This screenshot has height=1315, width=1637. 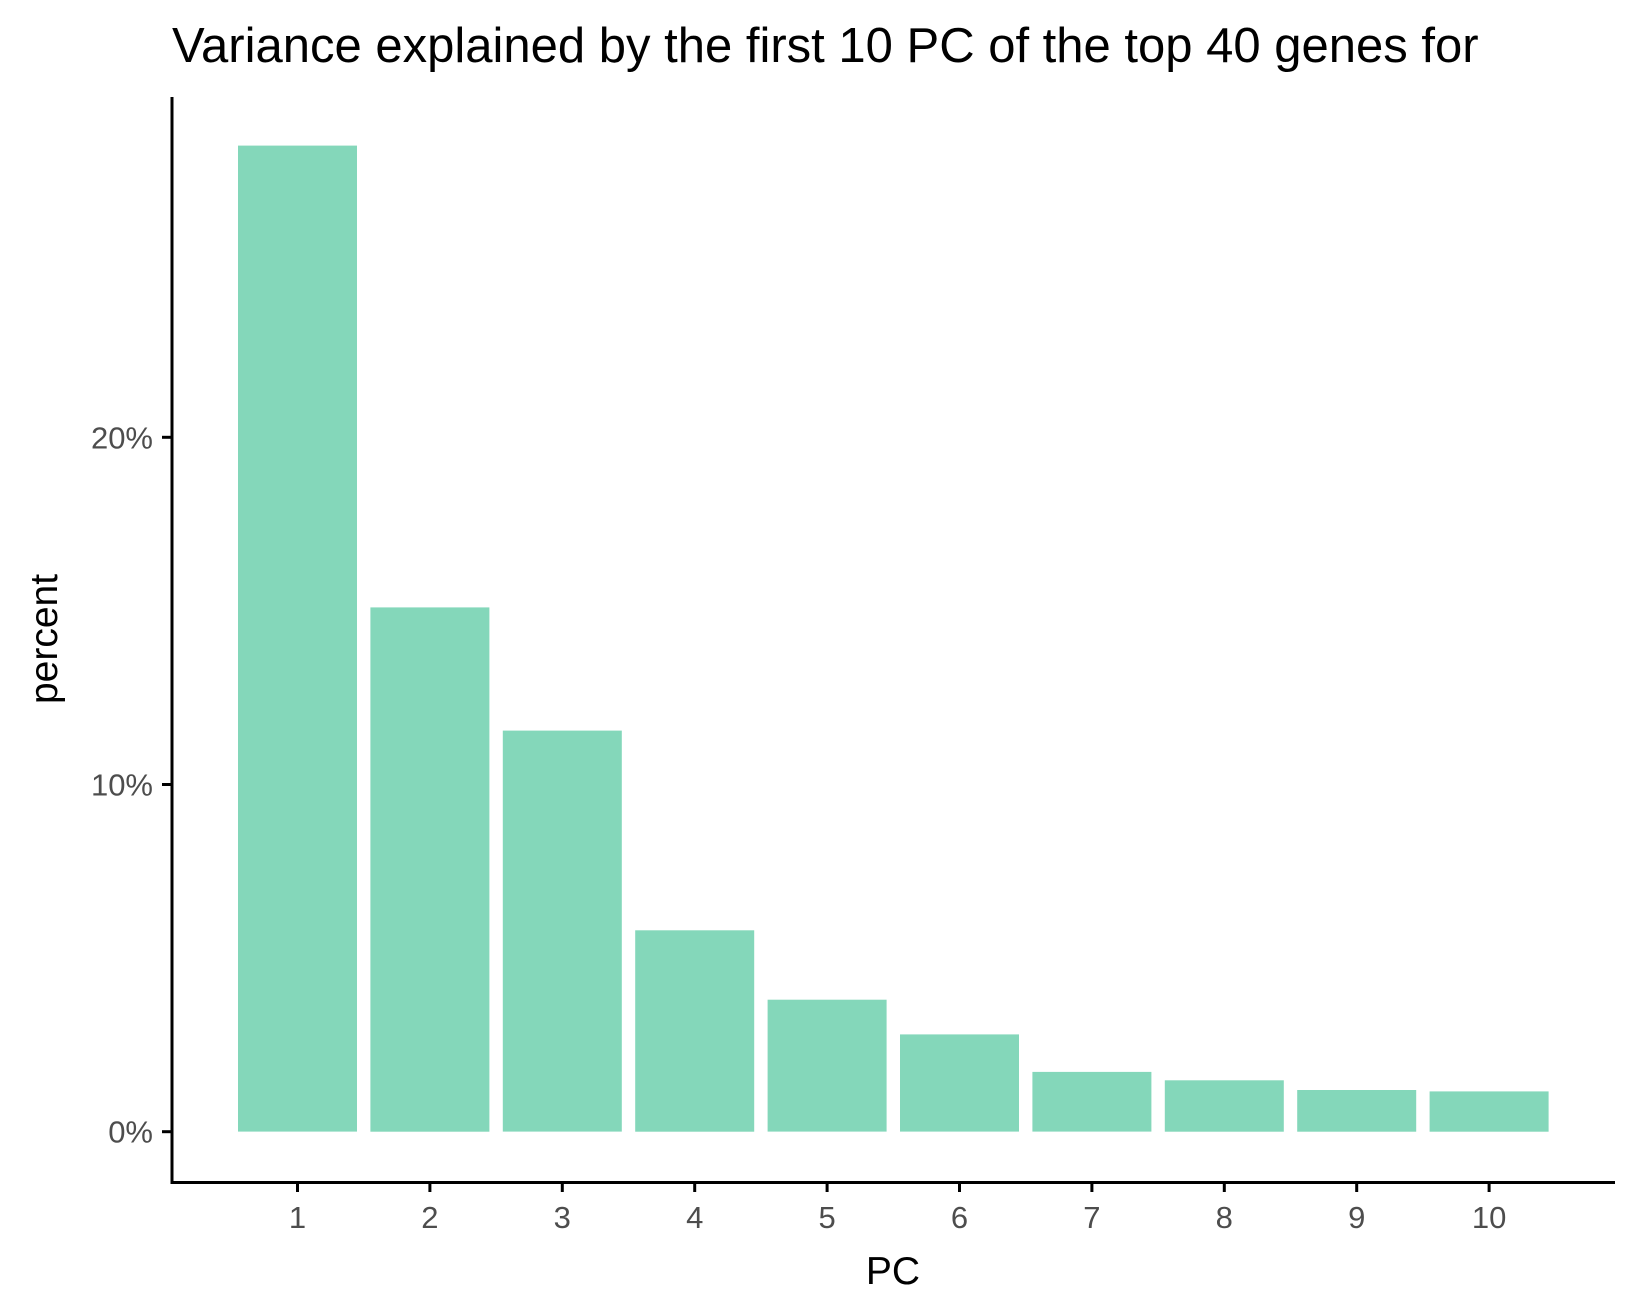 What do you see at coordinates (826, 1217) in the screenshot?
I see `x-tick-label: 5` at bounding box center [826, 1217].